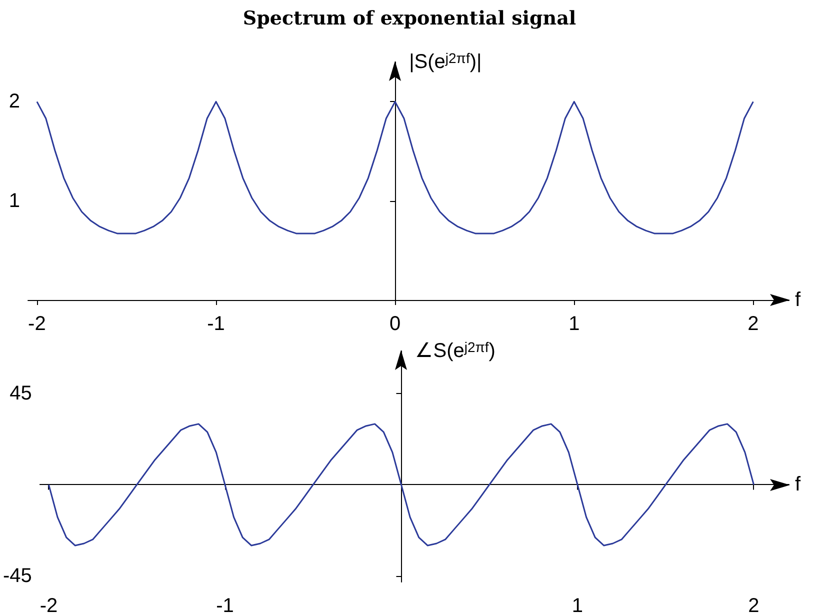  What do you see at coordinates (14, 101) in the screenshot?
I see `y-tick-label: 2` at bounding box center [14, 101].